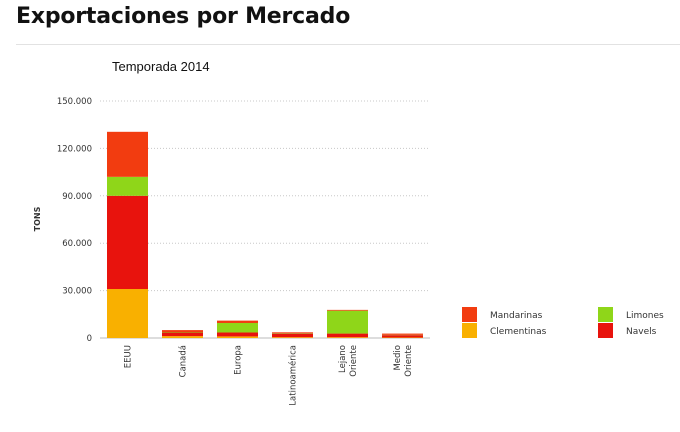 The height and width of the screenshot is (432, 680). Describe the element at coordinates (605, 314) in the screenshot. I see `legend-swatch-limones` at that location.